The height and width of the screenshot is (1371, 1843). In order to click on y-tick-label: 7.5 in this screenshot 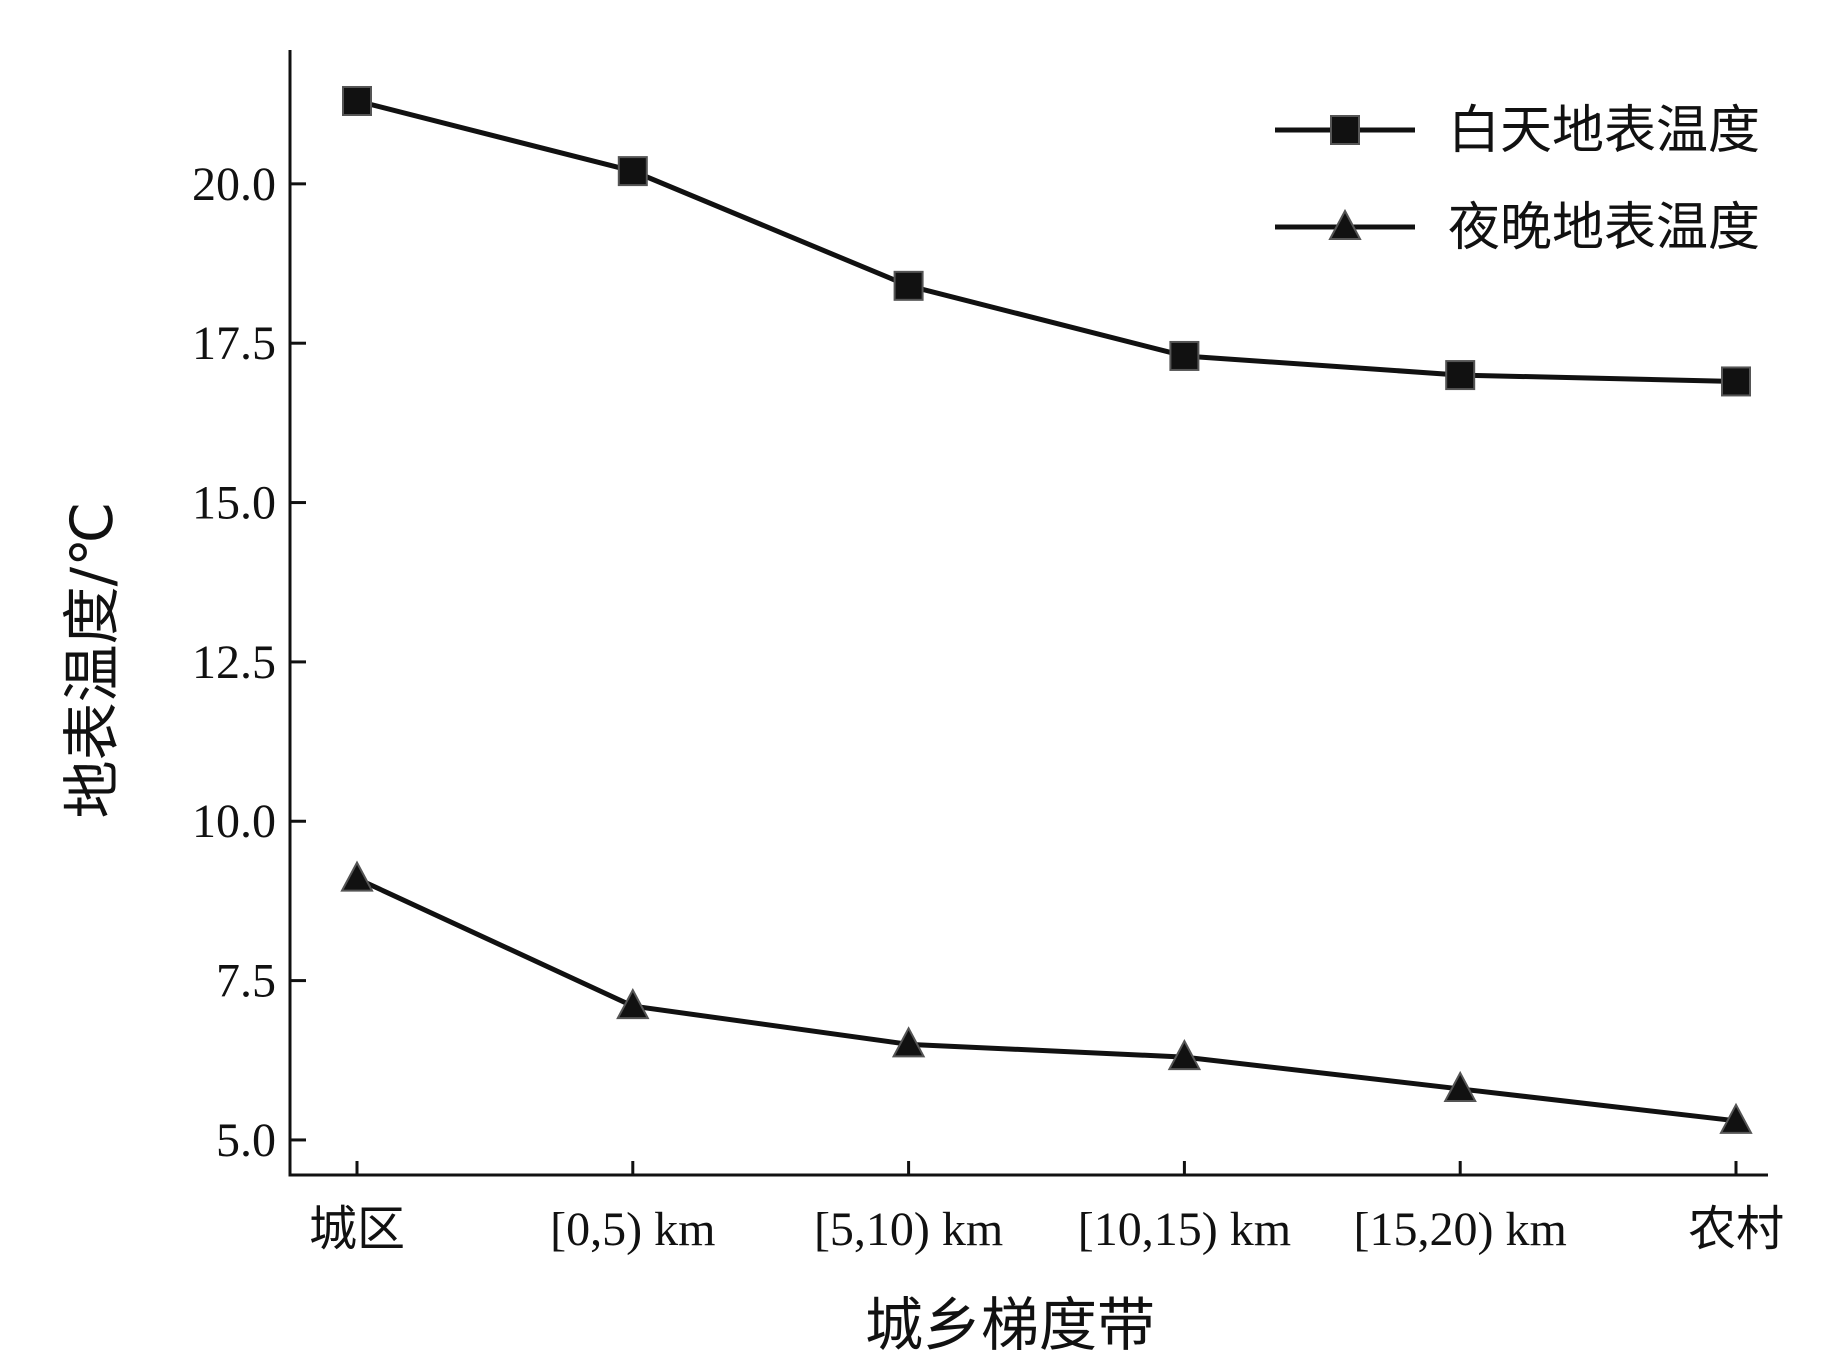, I will do `click(246, 981)`.